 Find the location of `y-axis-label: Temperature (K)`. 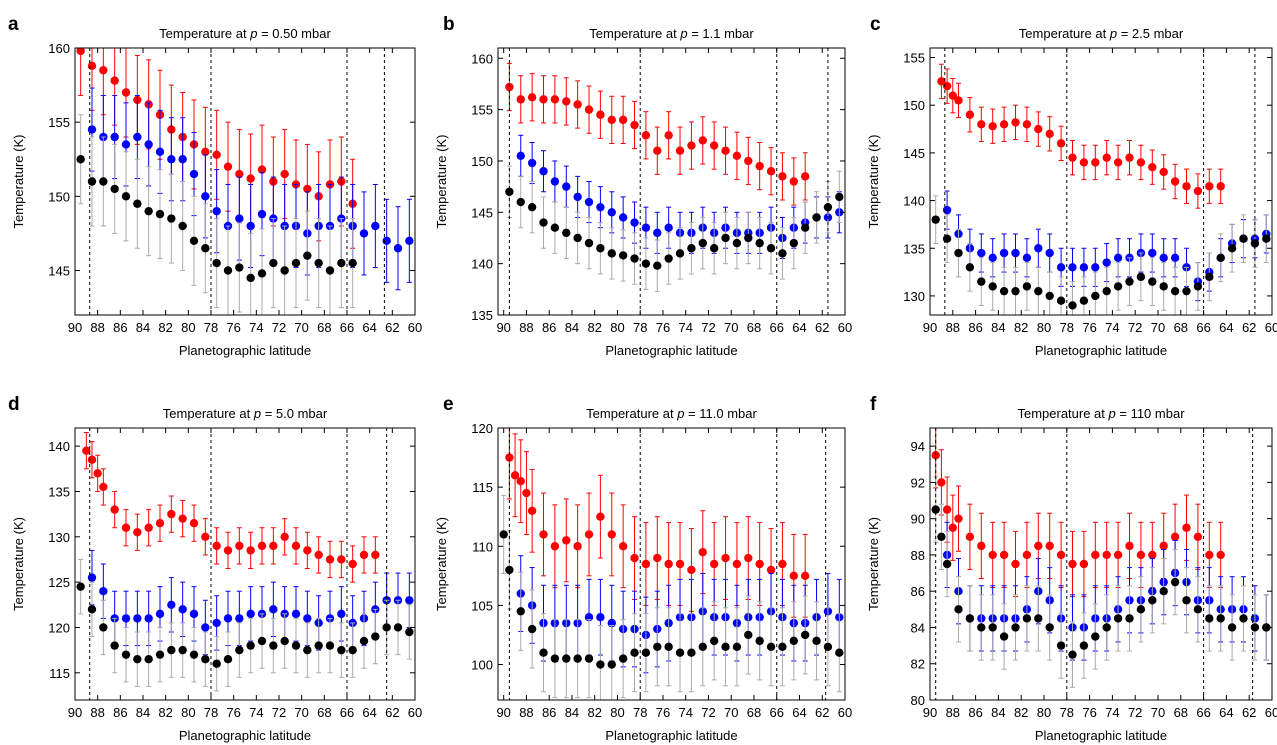

y-axis-label: Temperature (K) is located at coordinates (873, 564).